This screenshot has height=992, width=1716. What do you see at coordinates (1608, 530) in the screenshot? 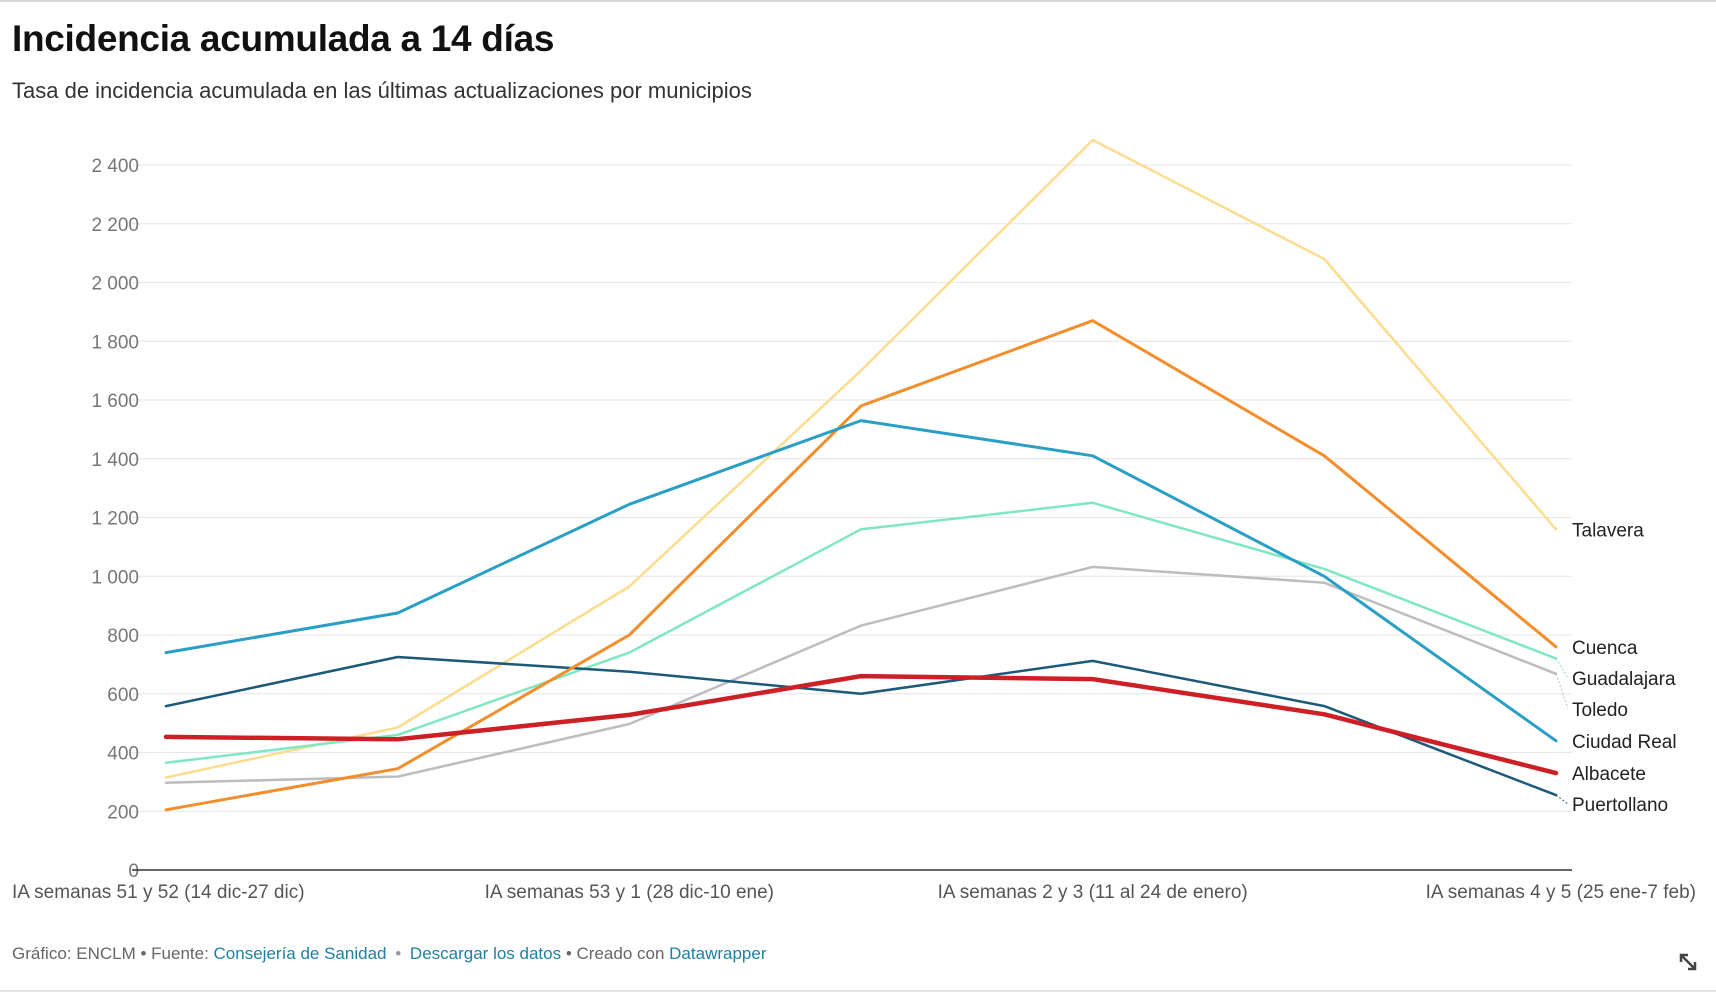
I see `series-label-talavera: Talavera` at bounding box center [1608, 530].